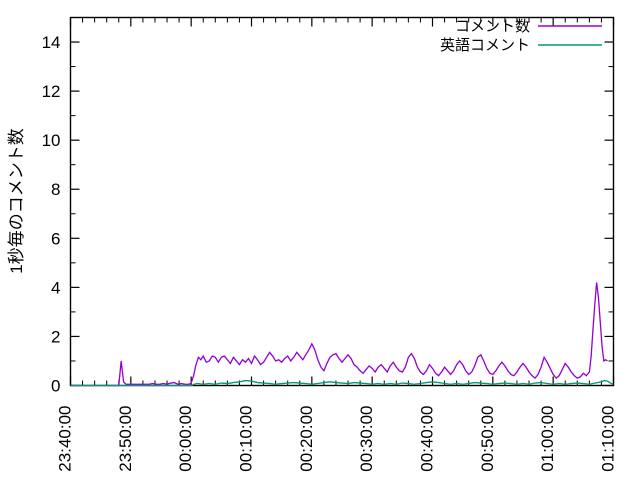 The image size is (640, 480). What do you see at coordinates (487, 439) in the screenshot?
I see `x-tick-label: 00:50:00` at bounding box center [487, 439].